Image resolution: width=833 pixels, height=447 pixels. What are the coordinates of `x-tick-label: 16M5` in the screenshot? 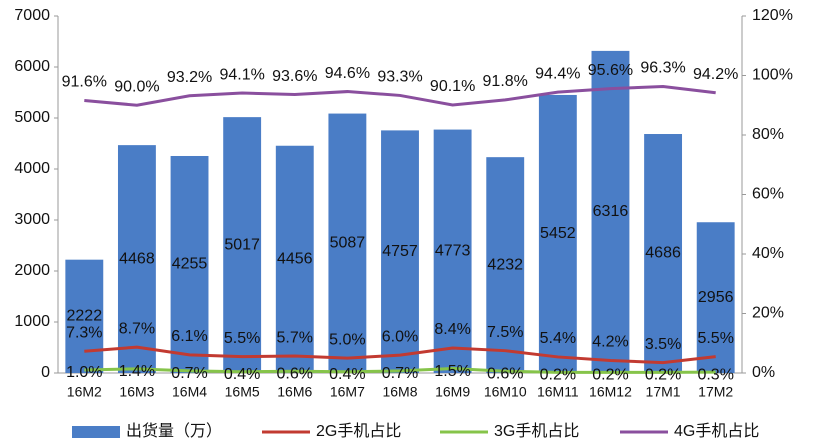 It's located at (242, 392).